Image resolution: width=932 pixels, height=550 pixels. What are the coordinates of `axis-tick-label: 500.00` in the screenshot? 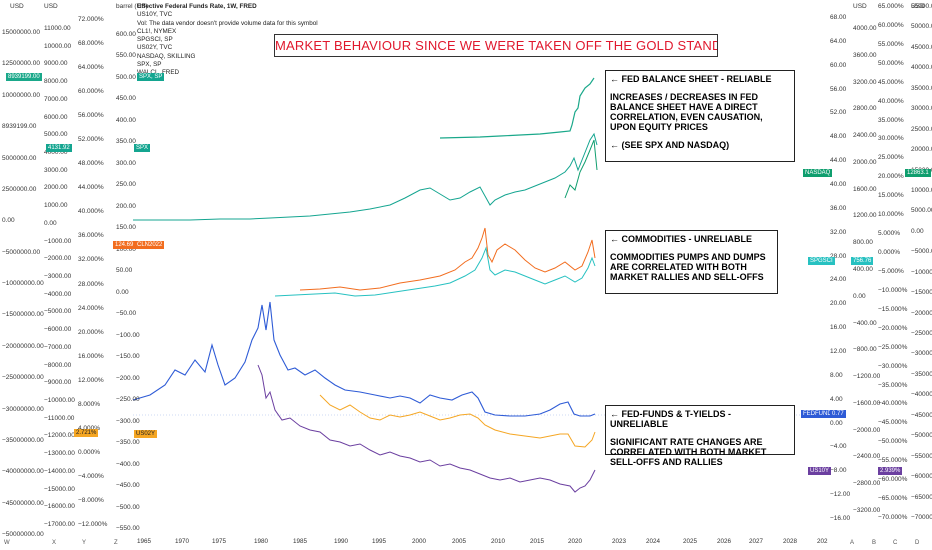 It's located at (126, 77).